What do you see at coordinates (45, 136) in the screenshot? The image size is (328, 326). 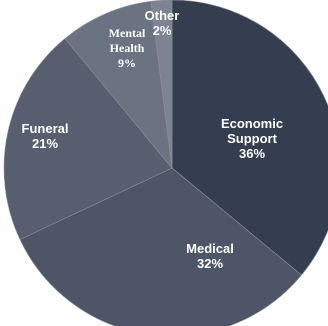 I see `slice-label-funeral: Funeral 21%` at bounding box center [45, 136].